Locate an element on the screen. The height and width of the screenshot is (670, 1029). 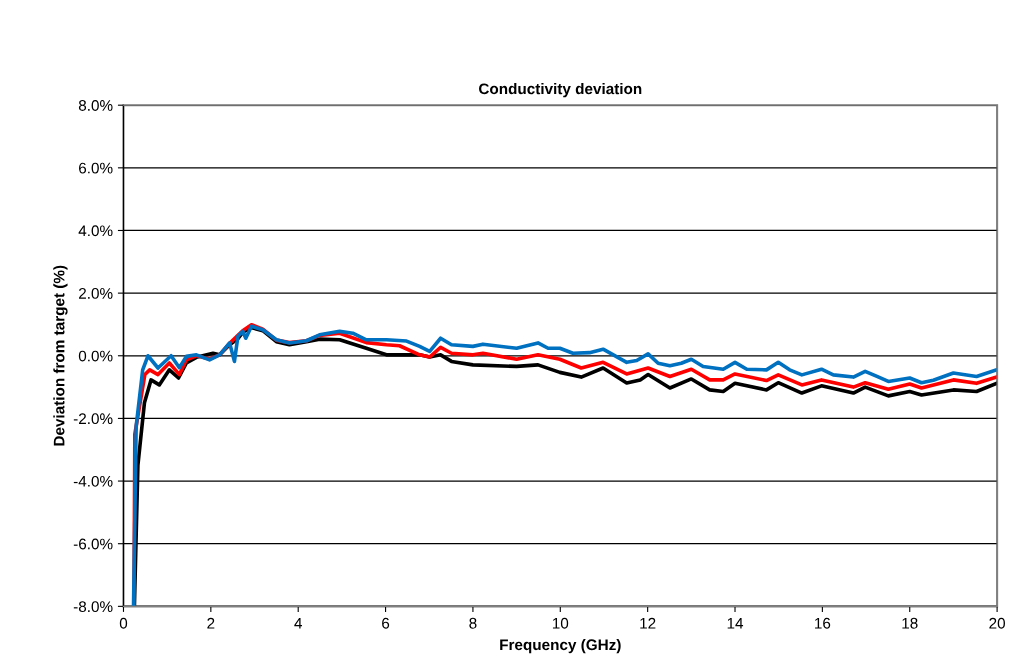
x-tick-label: 12 is located at coordinates (648, 623).